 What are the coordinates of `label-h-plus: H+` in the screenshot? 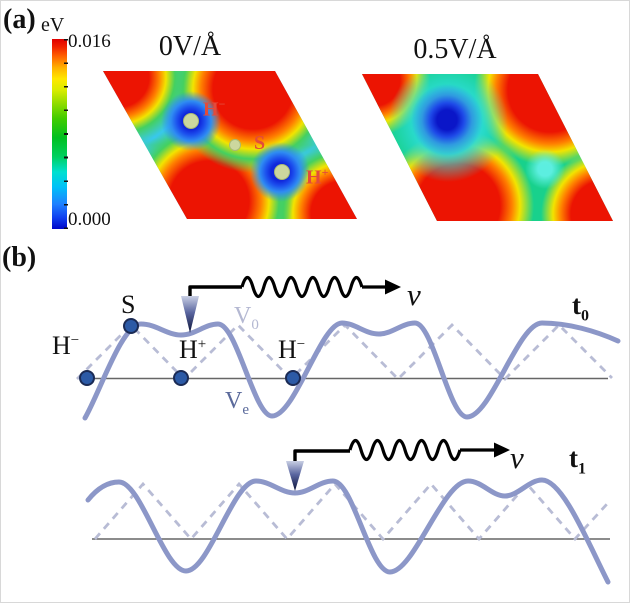 It's located at (192, 350).